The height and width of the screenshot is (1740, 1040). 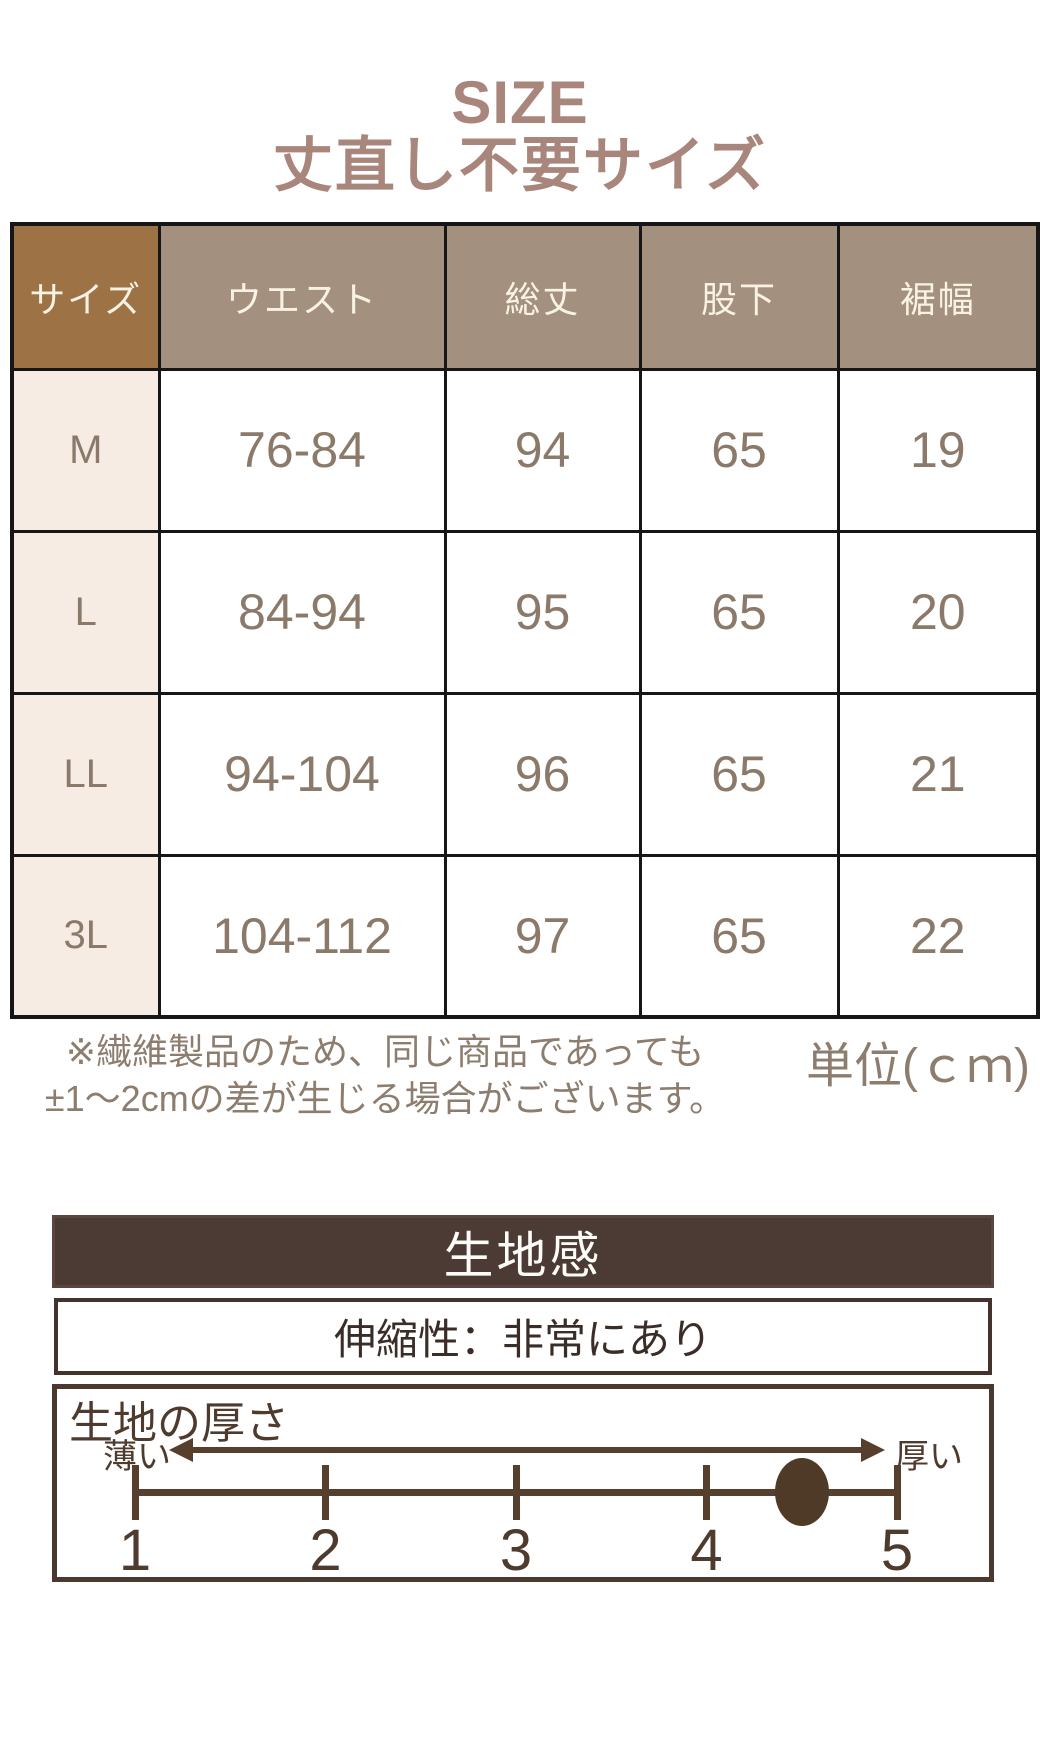 I want to click on hem-value: 19, so click(x=938, y=450).